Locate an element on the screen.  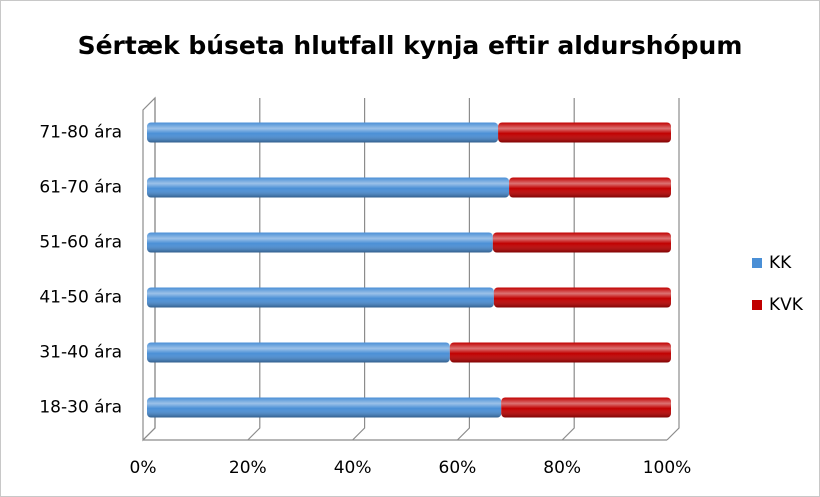
x-tick-label: 80% is located at coordinates (562, 468).